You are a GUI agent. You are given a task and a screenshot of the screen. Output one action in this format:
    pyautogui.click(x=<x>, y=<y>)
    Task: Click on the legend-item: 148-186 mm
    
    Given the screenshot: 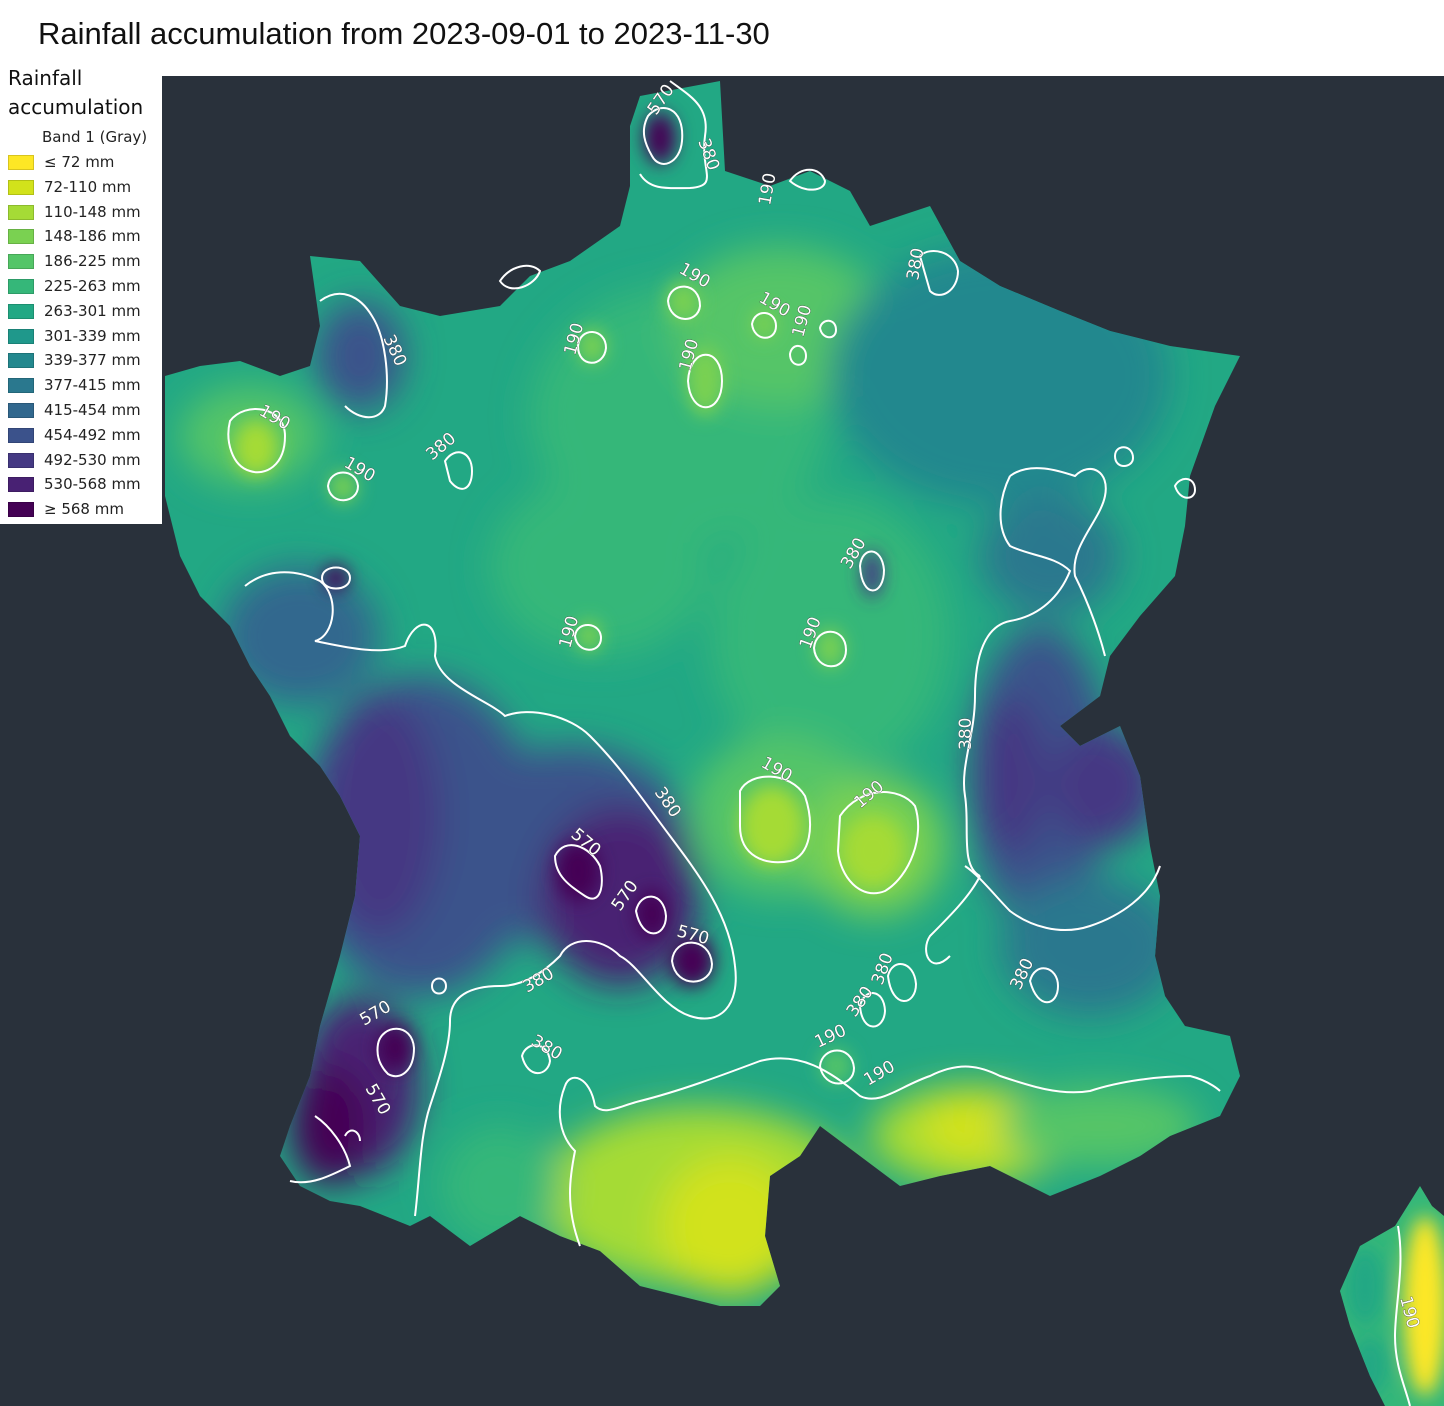 What is the action you would take?
    pyautogui.click(x=88, y=236)
    